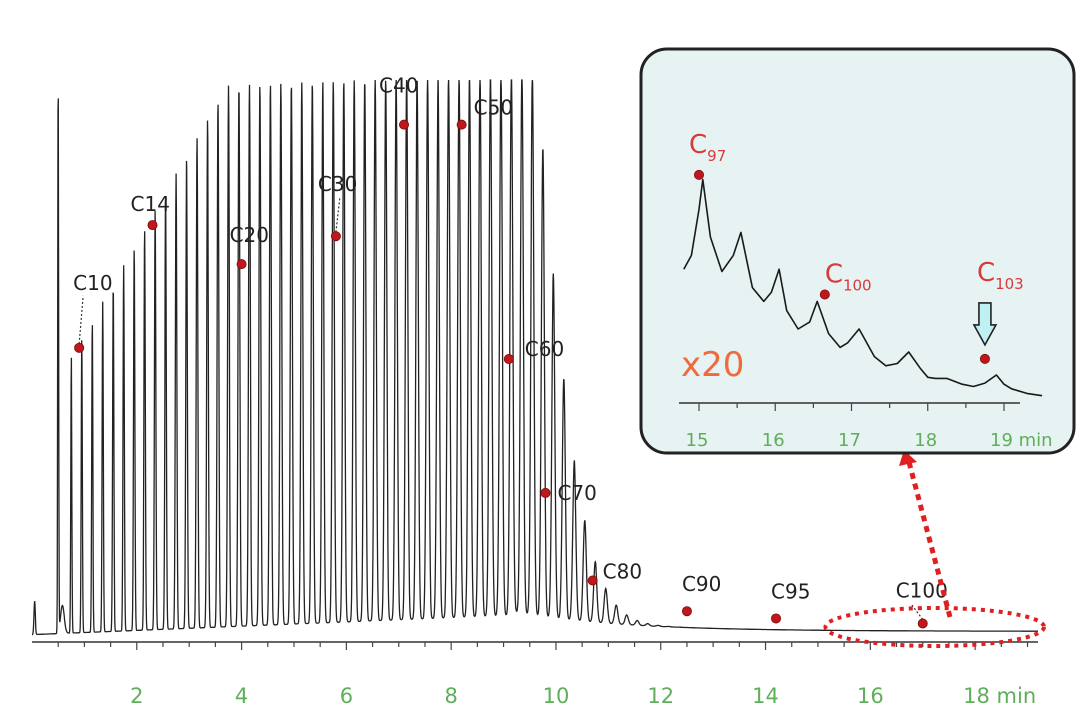 The width and height of the screenshot is (1080, 716). What do you see at coordinates (249, 235) in the screenshot?
I see `annotation-label: C20` at bounding box center [249, 235].